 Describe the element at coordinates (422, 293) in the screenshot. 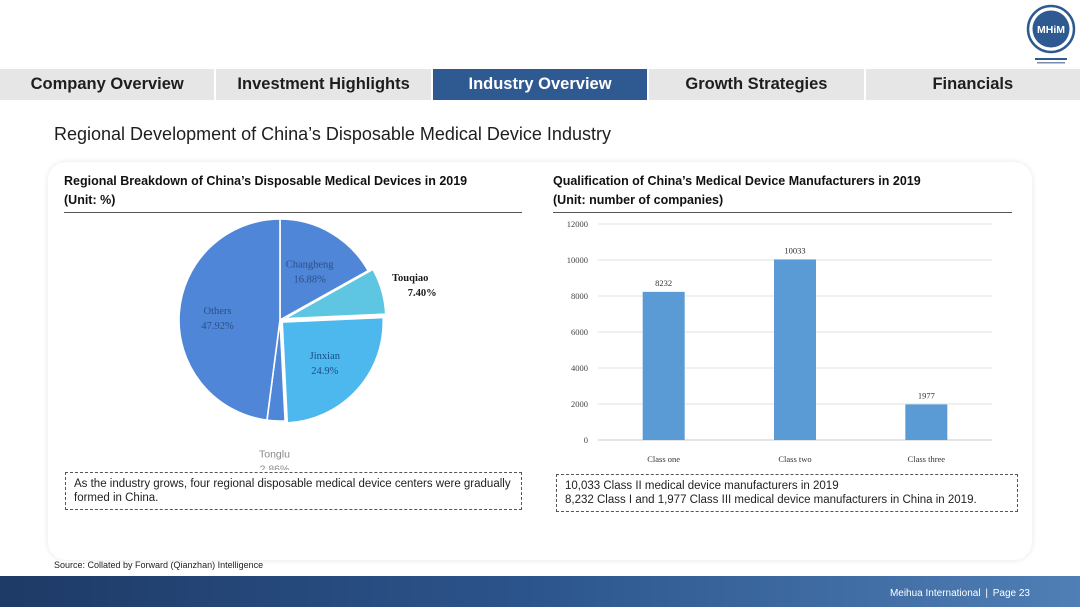

I see `pie-value-touqiao: 7.40%` at that location.